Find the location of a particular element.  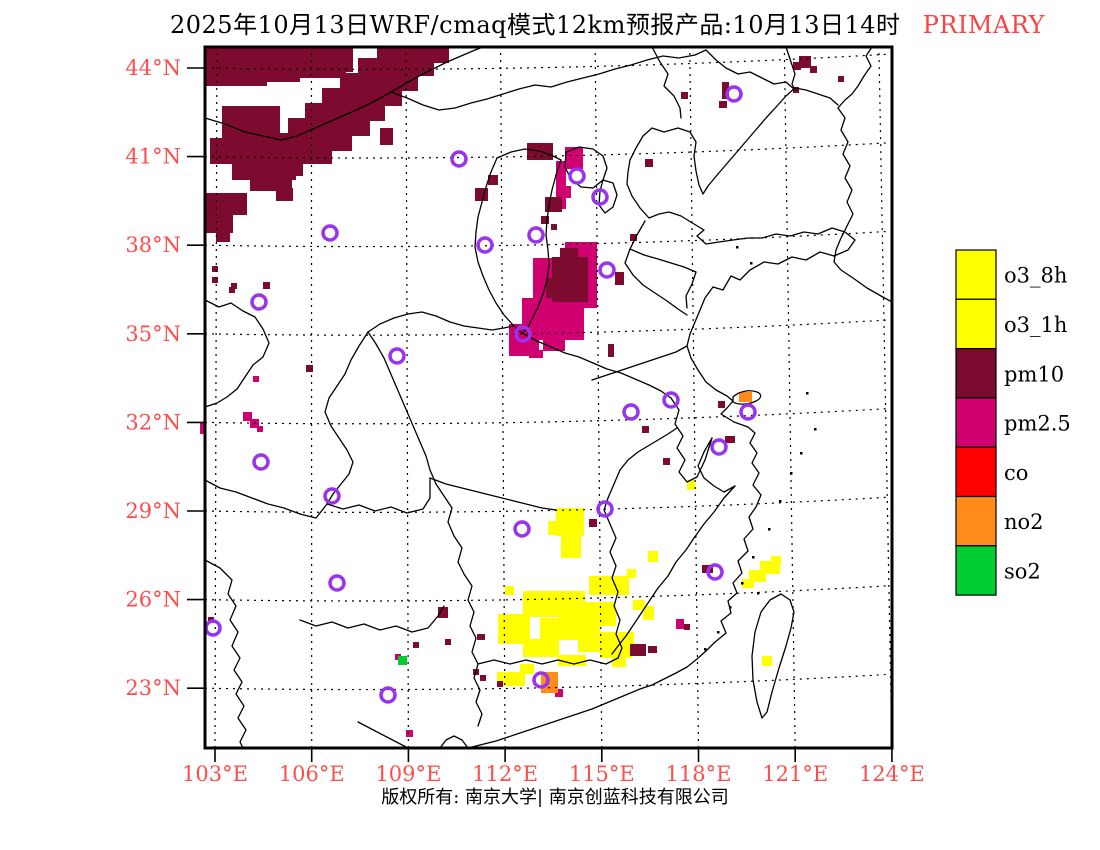

lat-tick-label: 35°N is located at coordinates (153, 334).